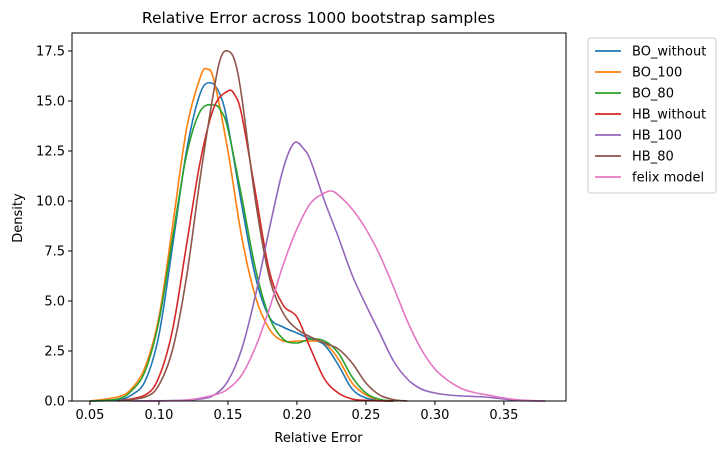  What do you see at coordinates (653, 94) in the screenshot?
I see `legend-label: BO_80` at bounding box center [653, 94].